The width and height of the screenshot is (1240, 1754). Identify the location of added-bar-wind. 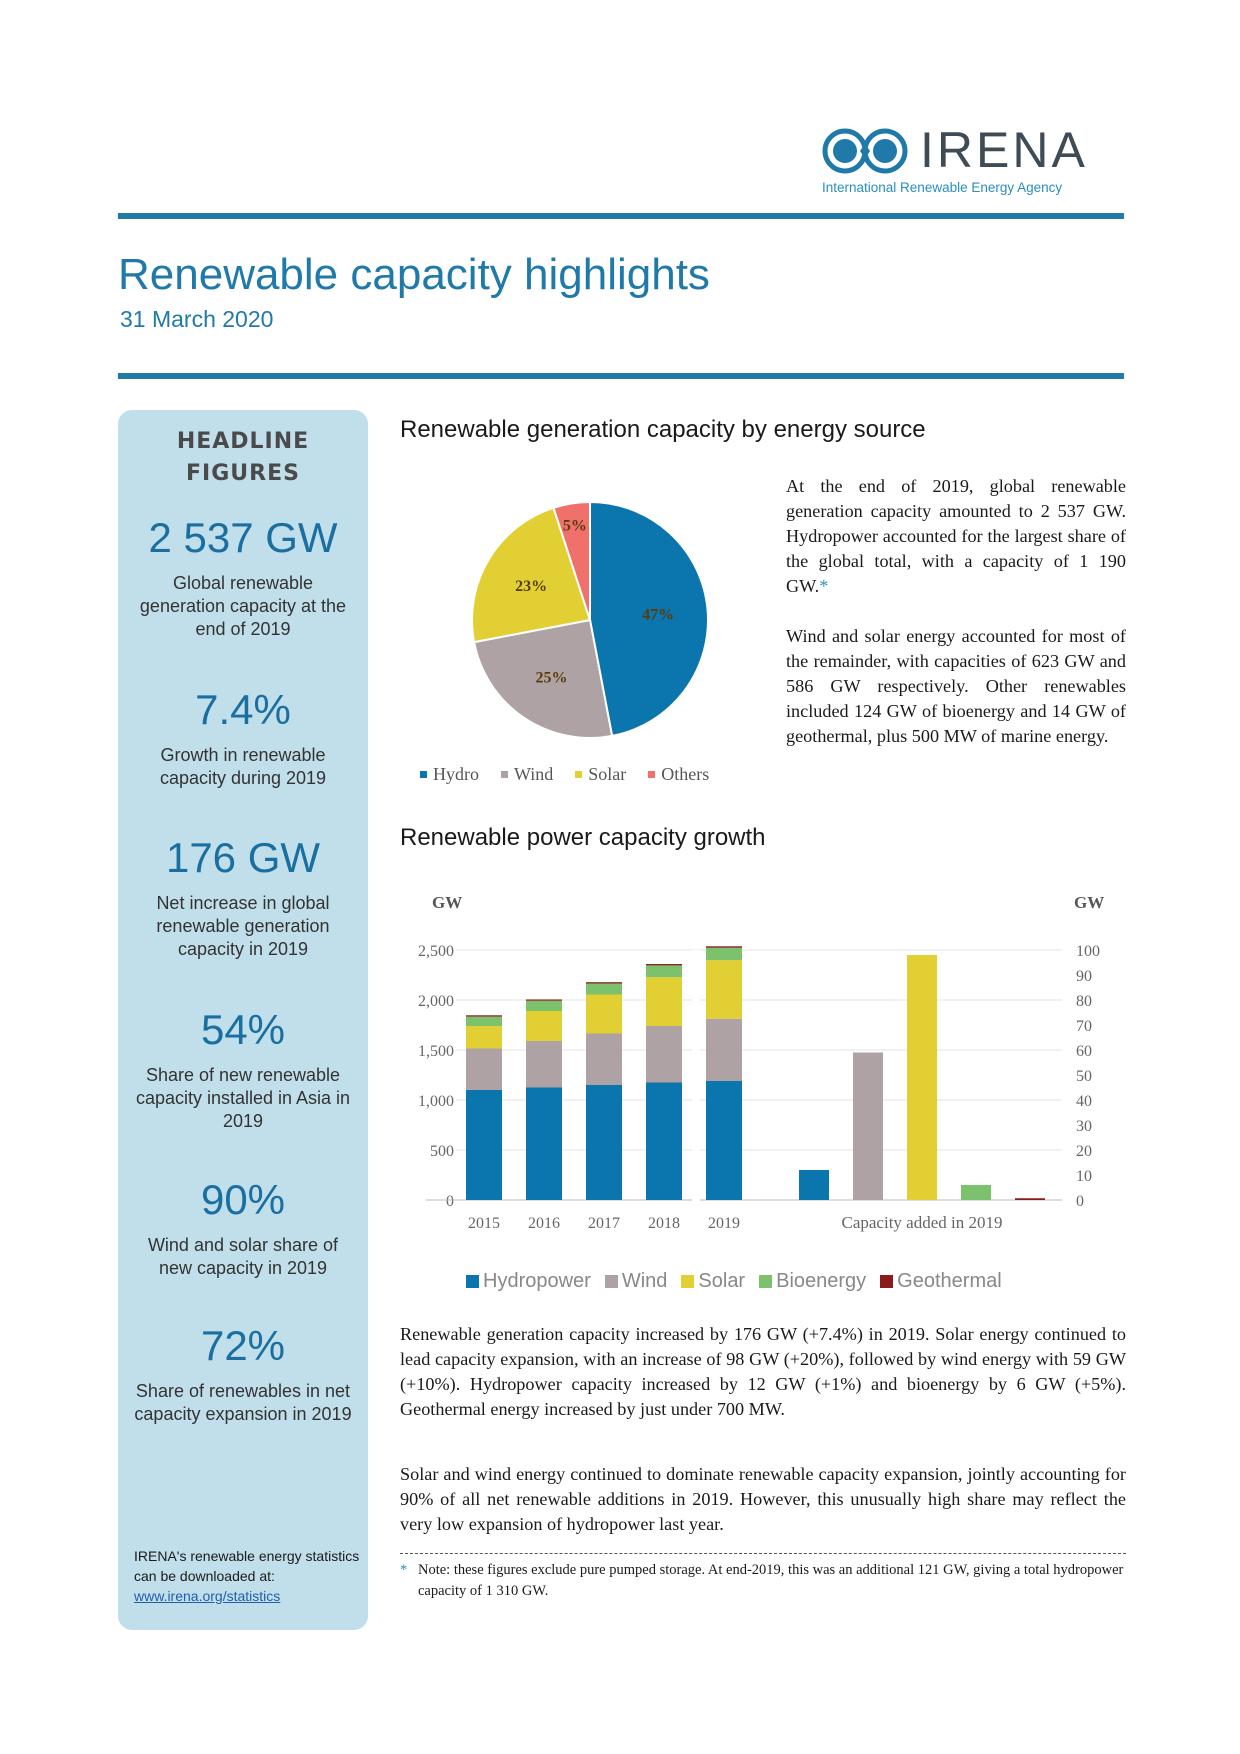
(868, 1126).